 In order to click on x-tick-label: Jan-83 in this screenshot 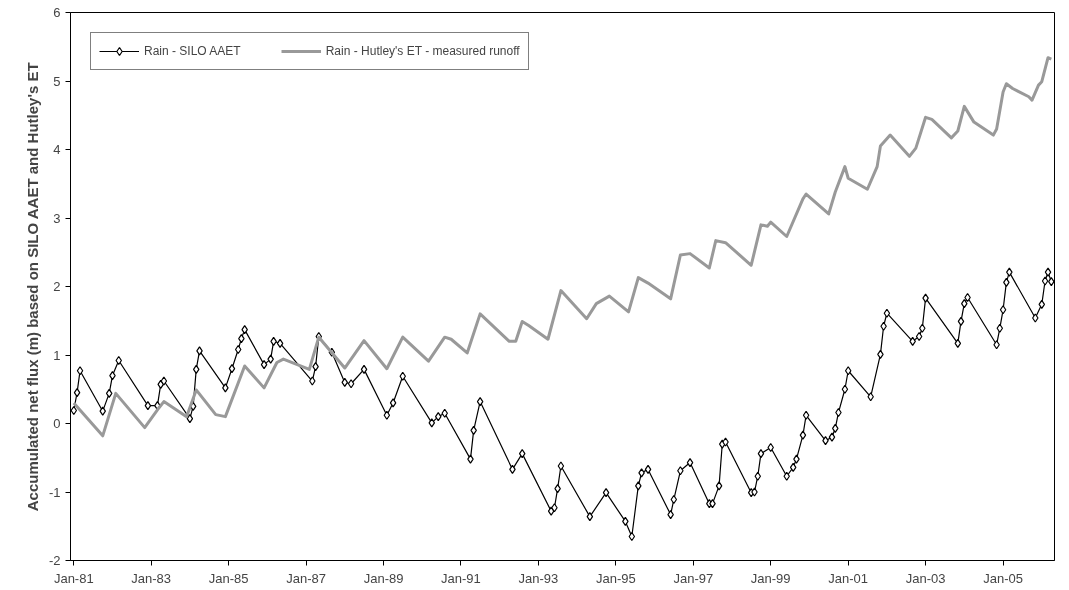, I will do `click(151, 578)`.